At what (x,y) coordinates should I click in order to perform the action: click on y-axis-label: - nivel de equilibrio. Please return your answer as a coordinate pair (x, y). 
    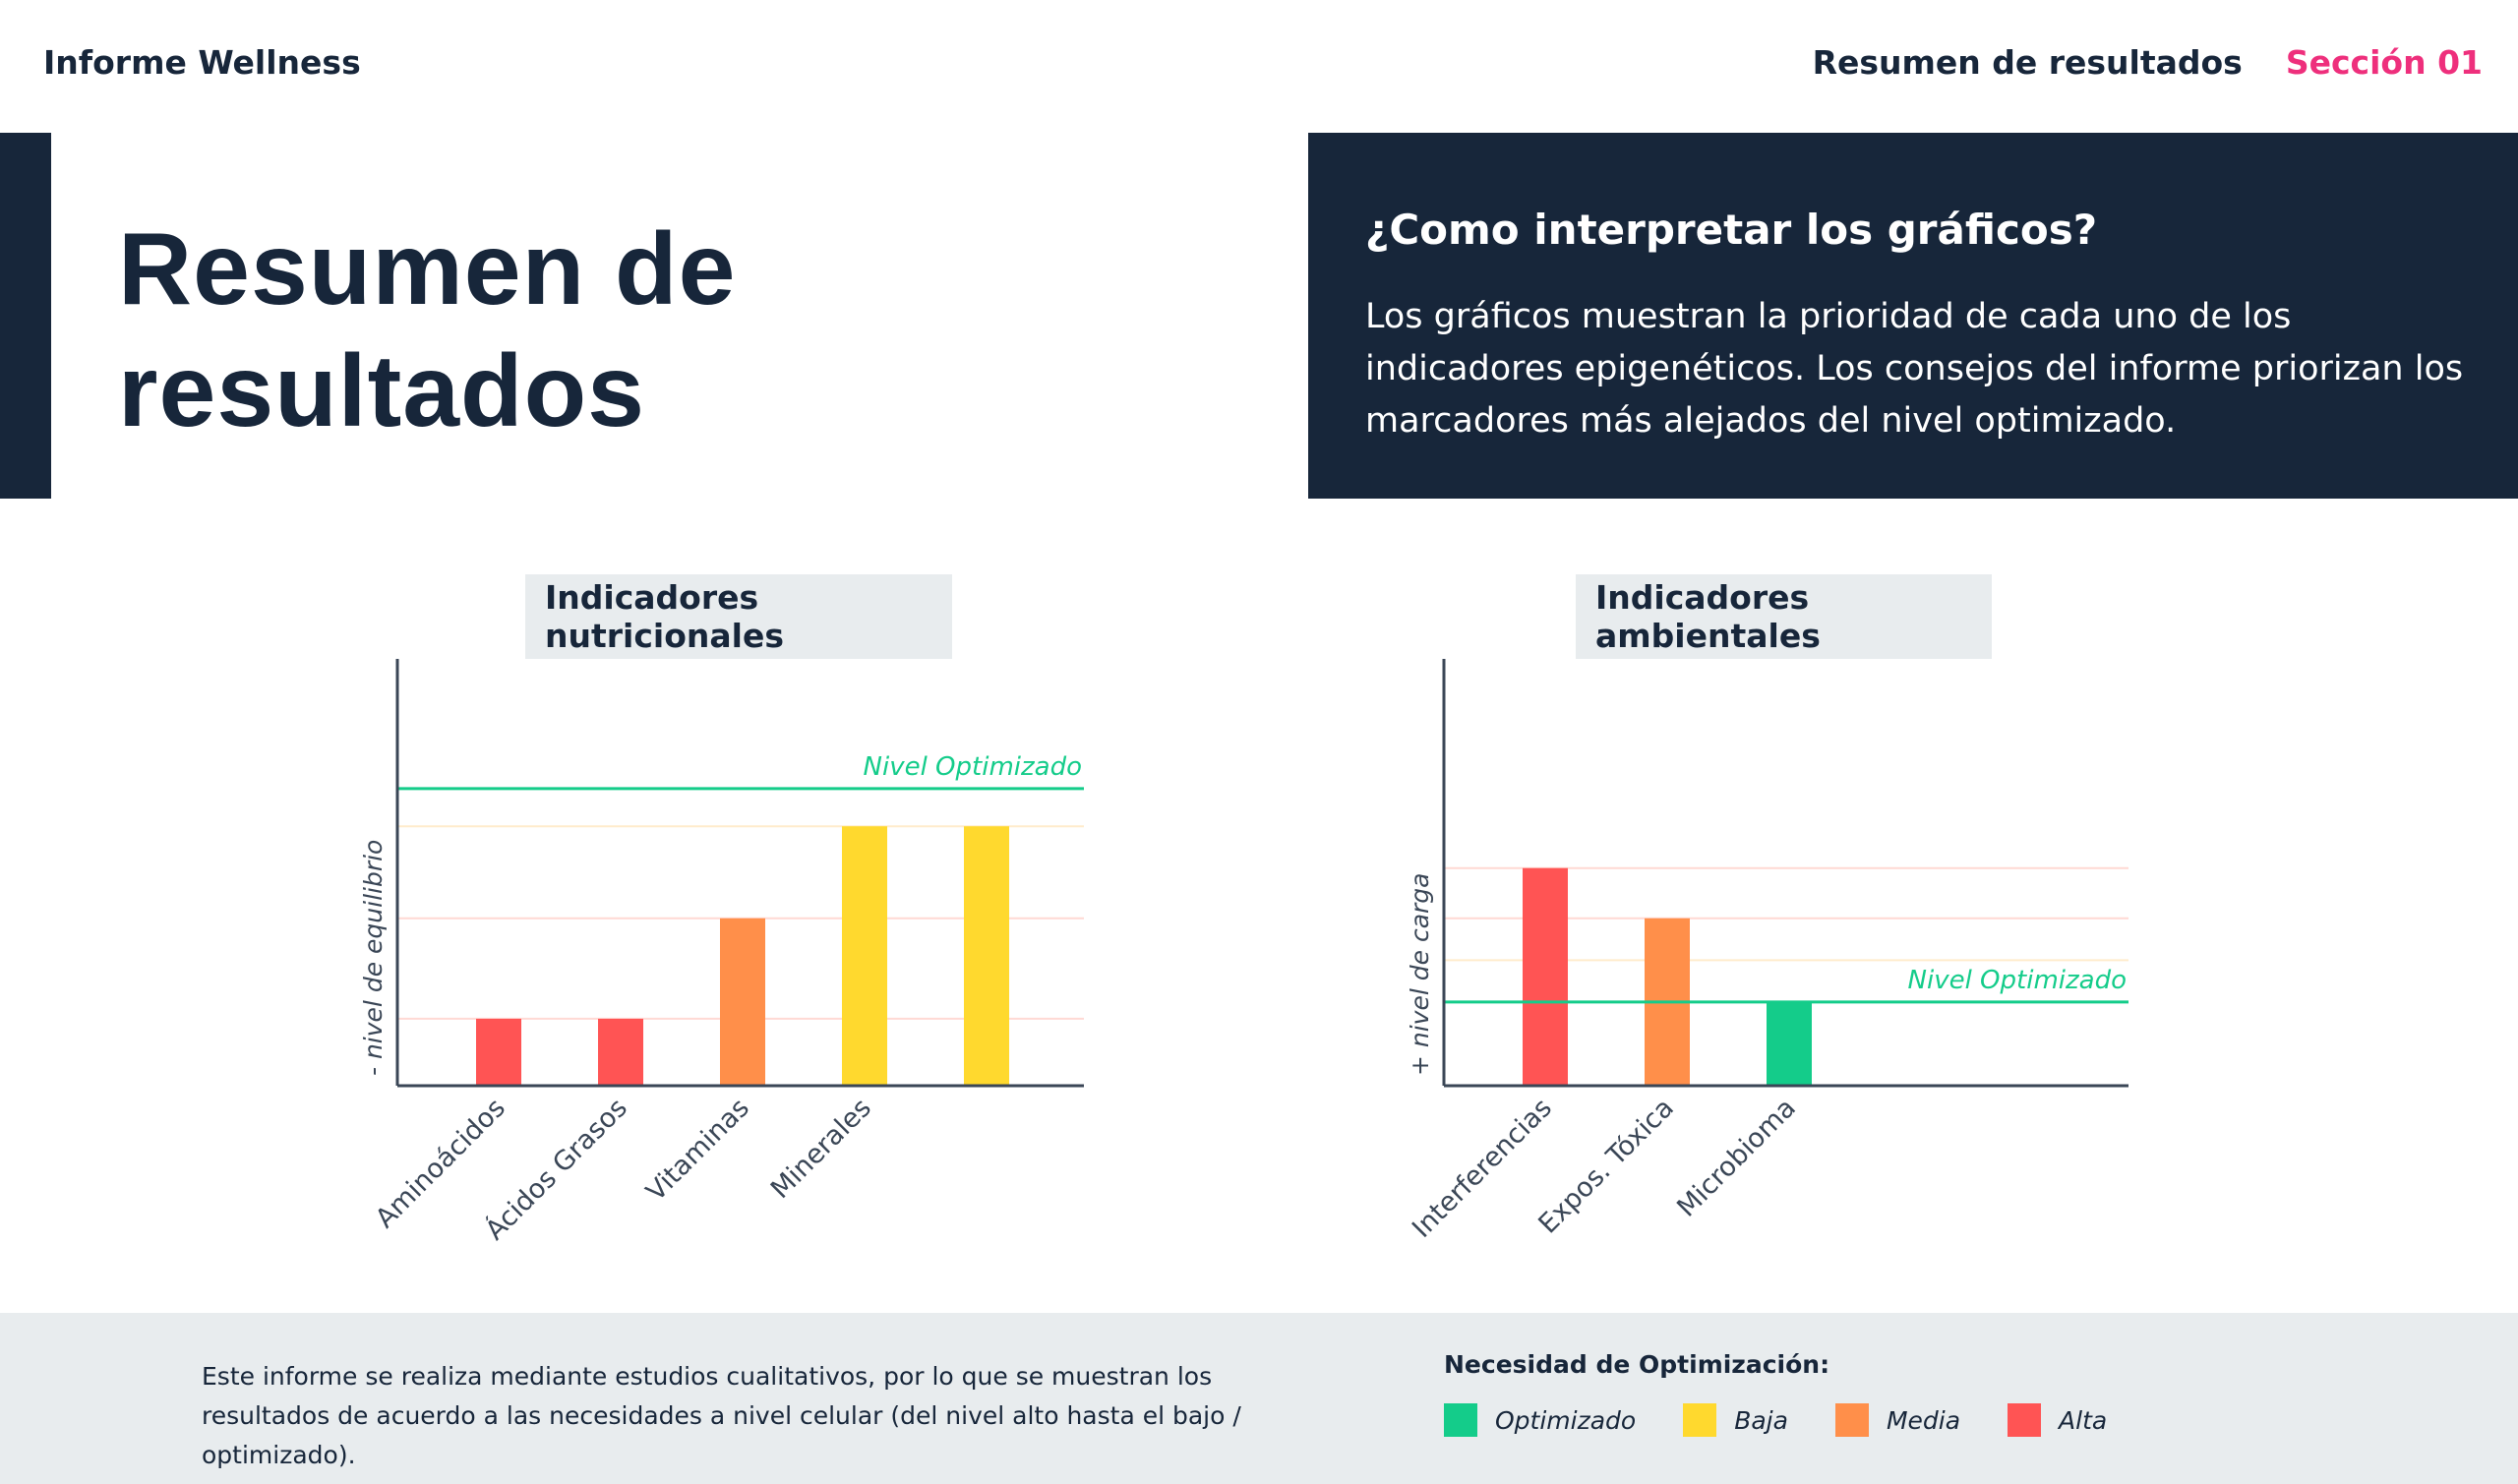
    Looking at the image, I should click on (373, 958).